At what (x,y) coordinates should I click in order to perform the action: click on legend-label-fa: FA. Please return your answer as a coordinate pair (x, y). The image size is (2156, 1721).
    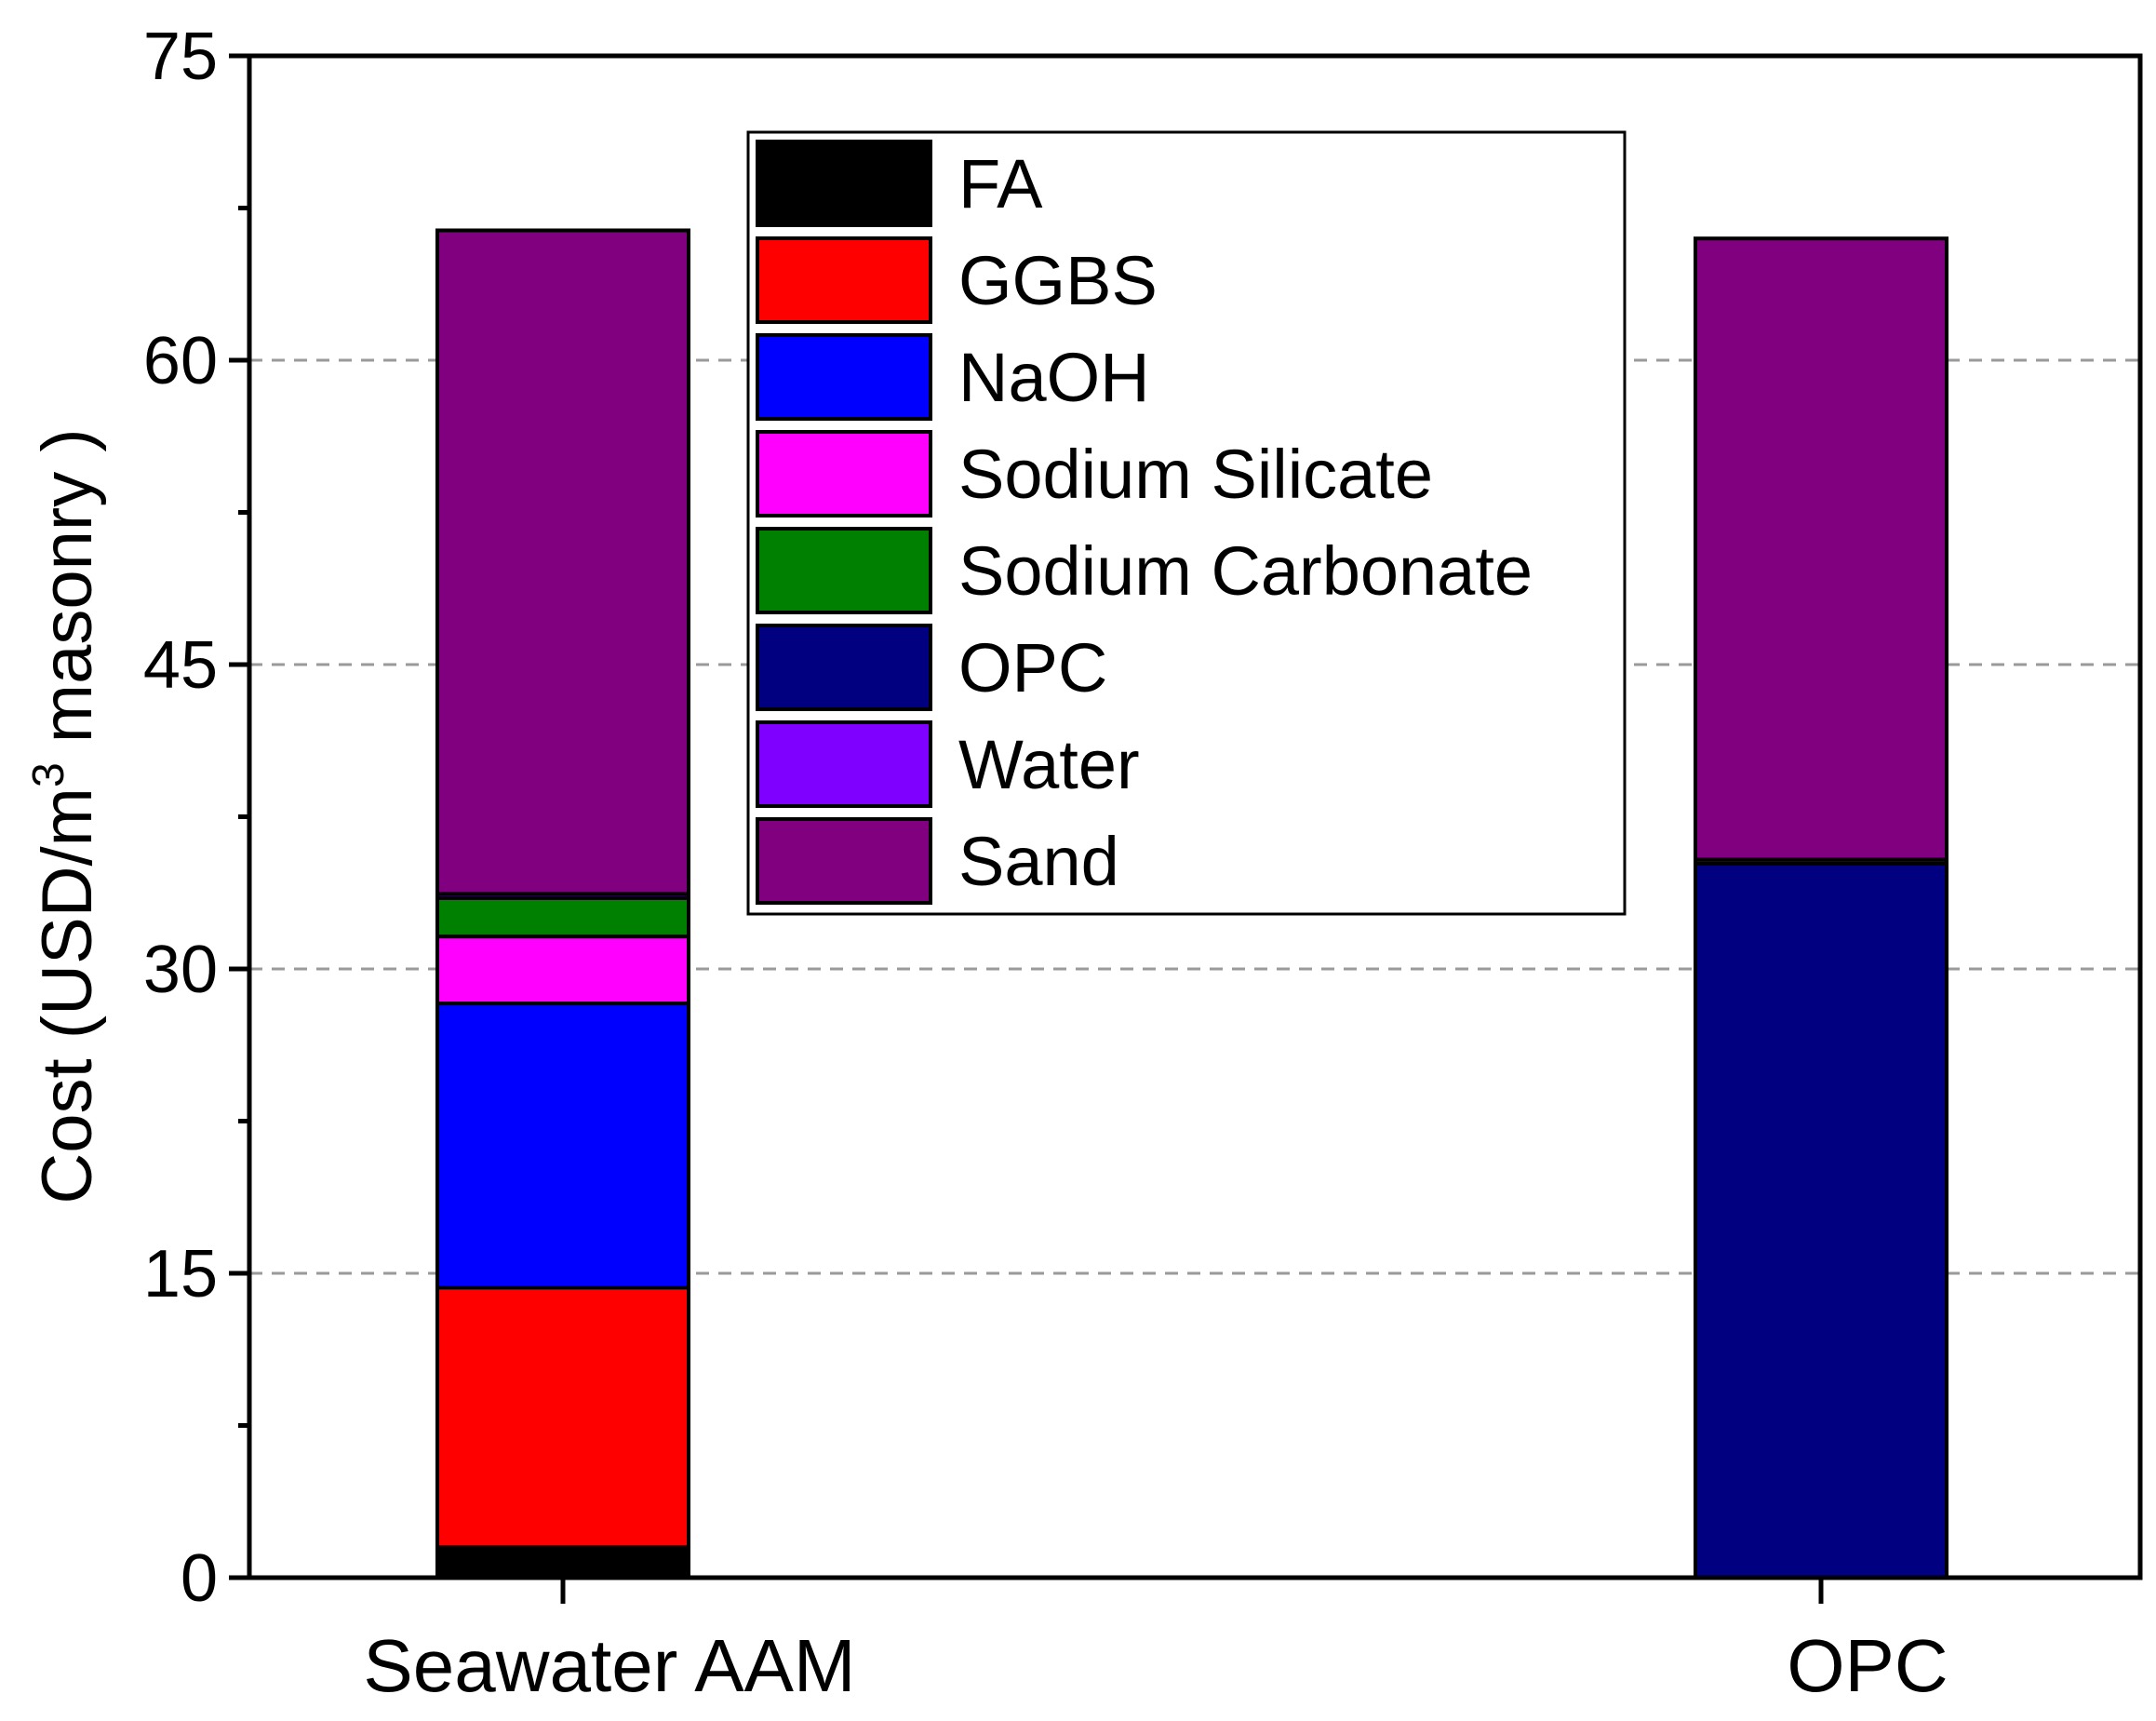
    Looking at the image, I should click on (1000, 183).